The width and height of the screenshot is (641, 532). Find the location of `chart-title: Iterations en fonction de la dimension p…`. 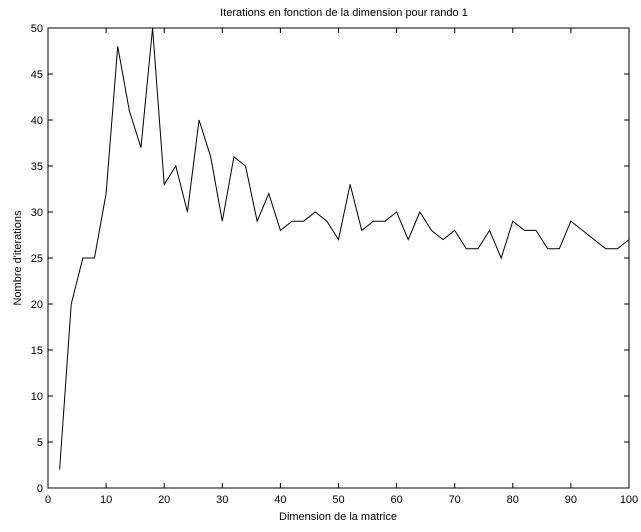

chart-title: Iterations en fonction de la dimension p… is located at coordinates (344, 13).